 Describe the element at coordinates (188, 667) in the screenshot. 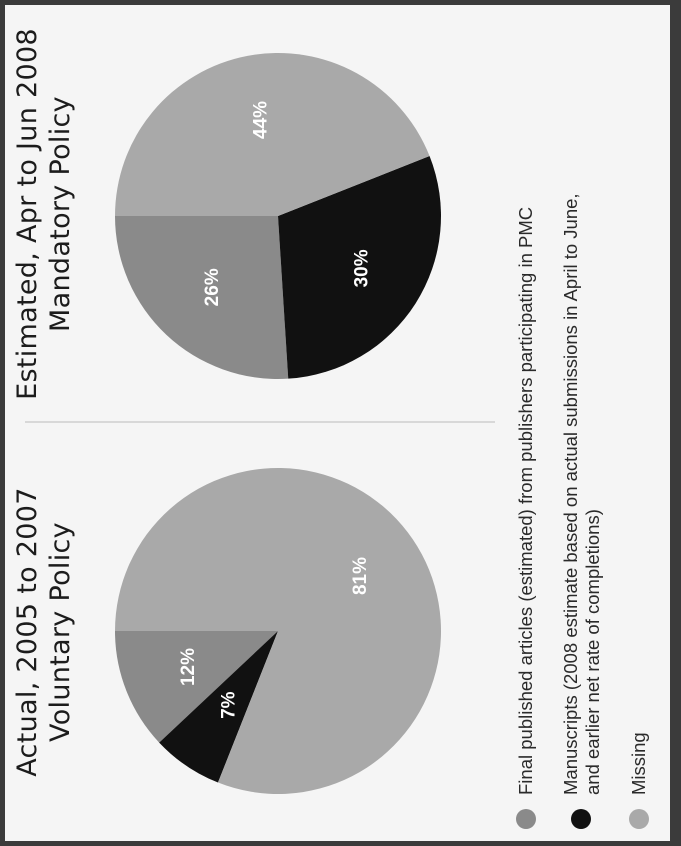

I see `pie-slice-label: 12%` at that location.